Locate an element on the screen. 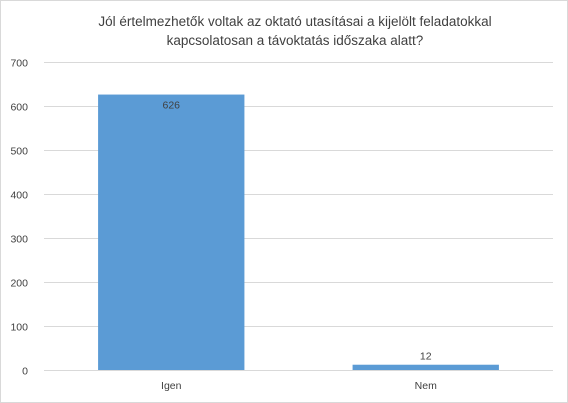 Image resolution: width=568 pixels, height=403 pixels. data-label-nem: 12 is located at coordinates (426, 357).